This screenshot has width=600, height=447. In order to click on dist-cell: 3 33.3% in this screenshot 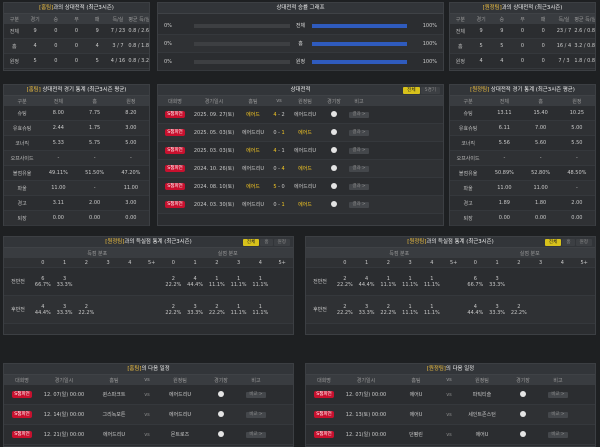, I will do `click(497, 282)`.